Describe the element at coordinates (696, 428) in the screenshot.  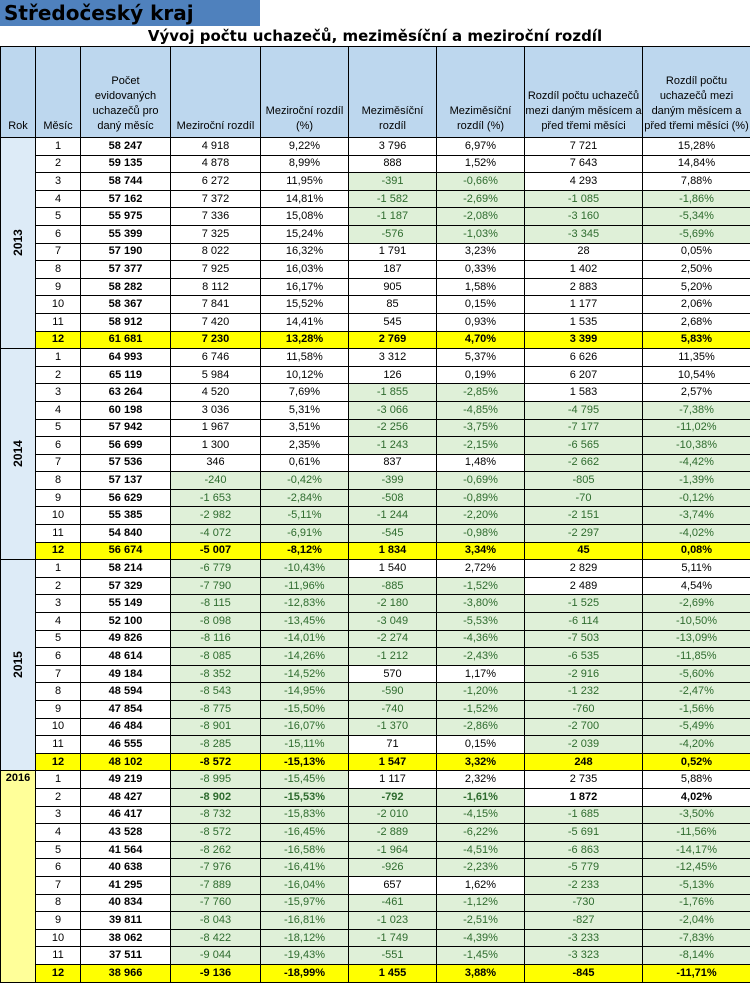
I see `three-month-pct-cell: -11,02%` at that location.